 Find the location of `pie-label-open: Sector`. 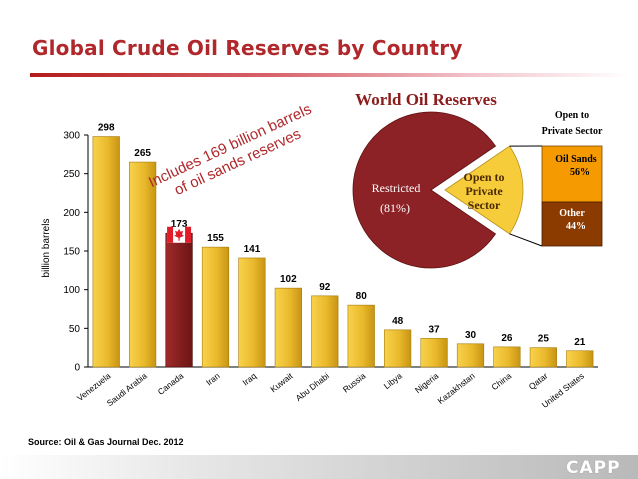

pie-label-open: Sector is located at coordinates (484, 205).